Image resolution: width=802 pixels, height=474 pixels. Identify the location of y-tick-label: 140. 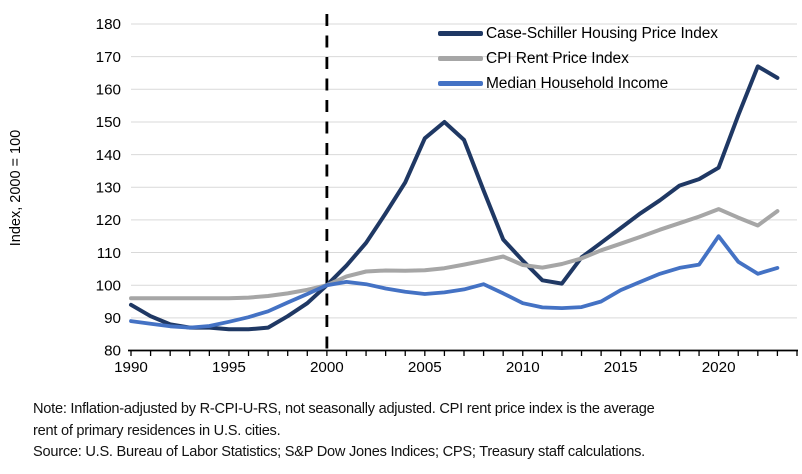
(108, 155).